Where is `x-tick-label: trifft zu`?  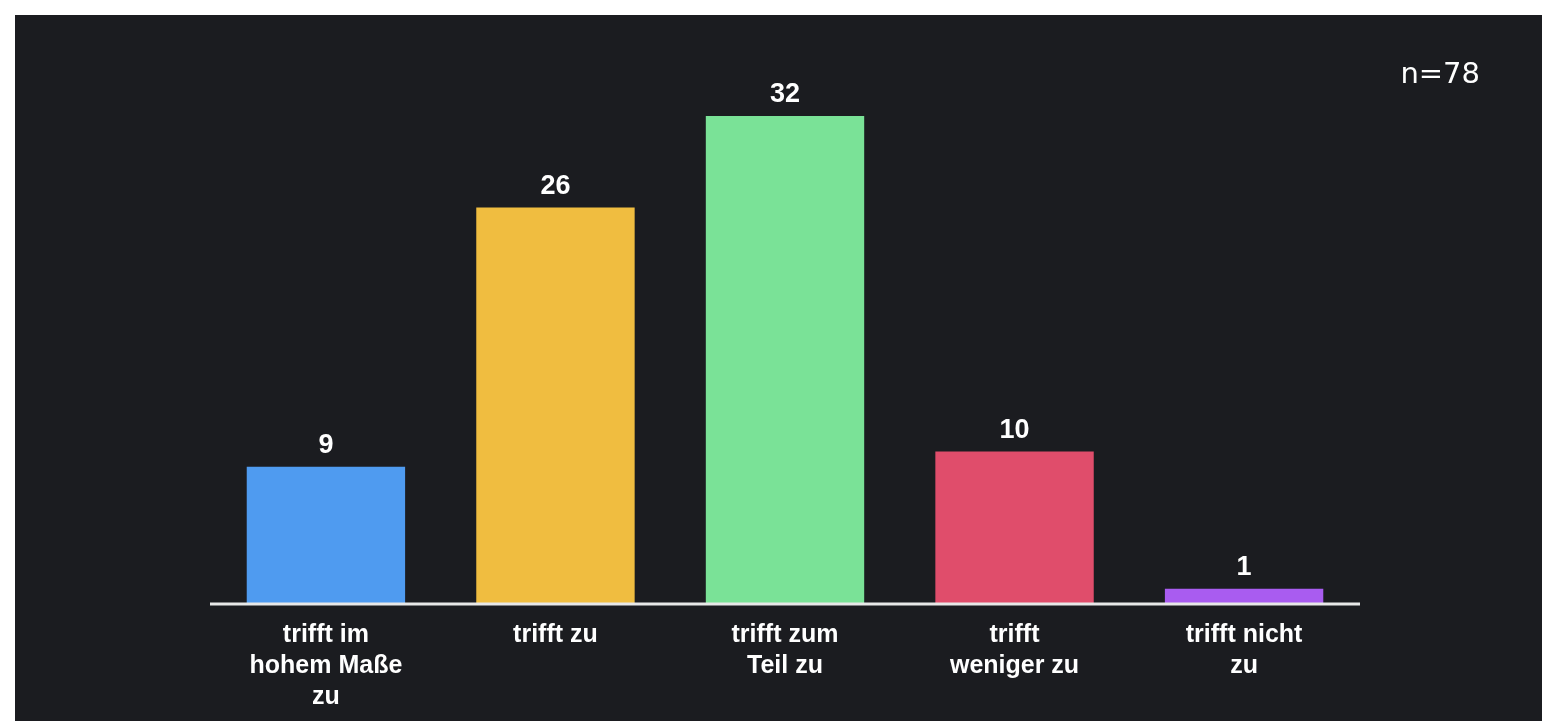
x-tick-label: trifft zu is located at coordinates (555, 633).